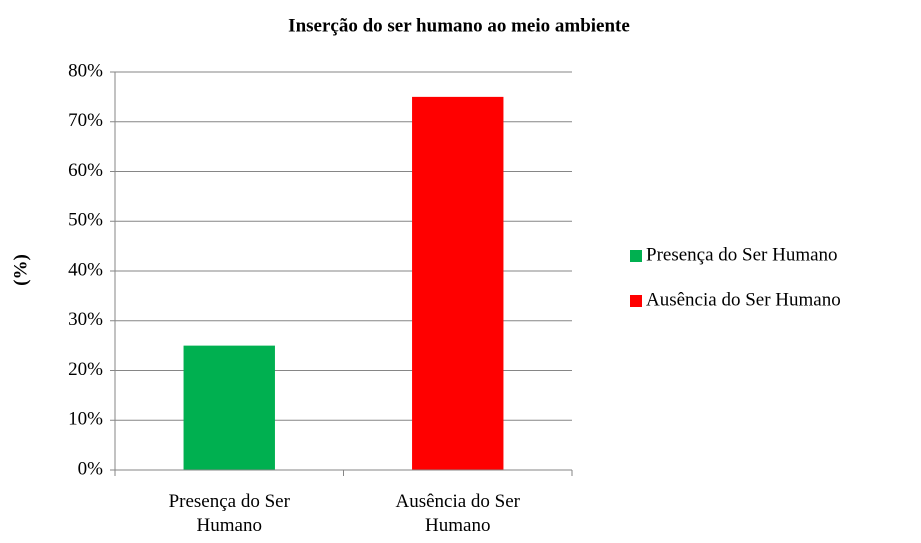 The height and width of the screenshot is (543, 921). Describe the element at coordinates (85, 70) in the screenshot. I see `y-tick-label: 80%` at that location.